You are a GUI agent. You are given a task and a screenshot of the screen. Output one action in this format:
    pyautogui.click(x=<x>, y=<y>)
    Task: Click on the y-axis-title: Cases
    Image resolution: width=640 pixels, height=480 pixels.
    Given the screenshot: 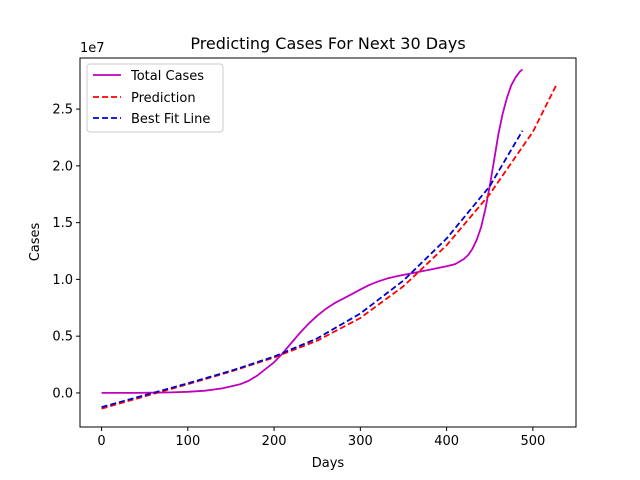 What is the action you would take?
    pyautogui.click(x=35, y=241)
    